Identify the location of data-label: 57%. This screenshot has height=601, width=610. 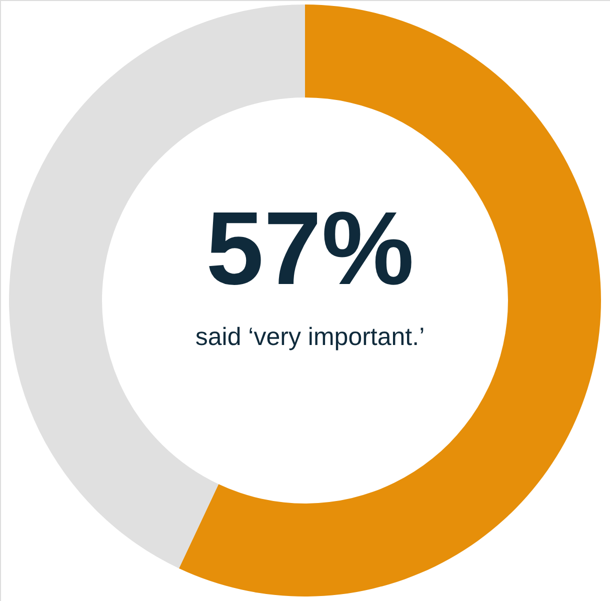
(310, 249).